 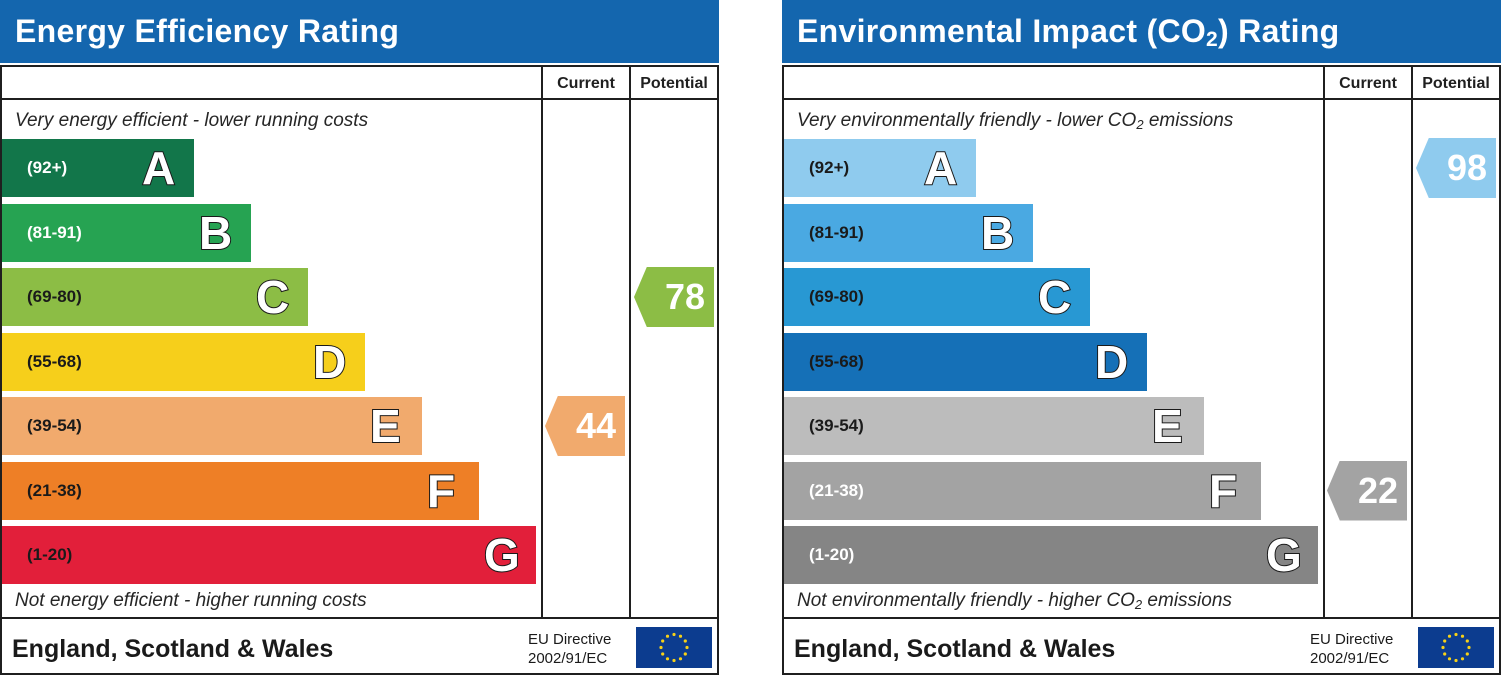 I want to click on current-rating-arrow: 44, so click(x=585, y=426).